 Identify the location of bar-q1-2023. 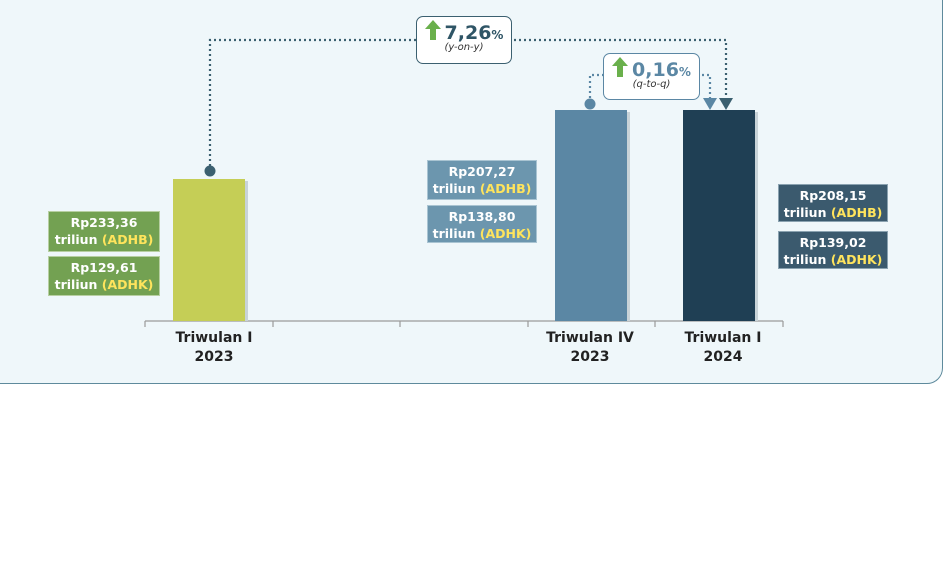
(209, 250).